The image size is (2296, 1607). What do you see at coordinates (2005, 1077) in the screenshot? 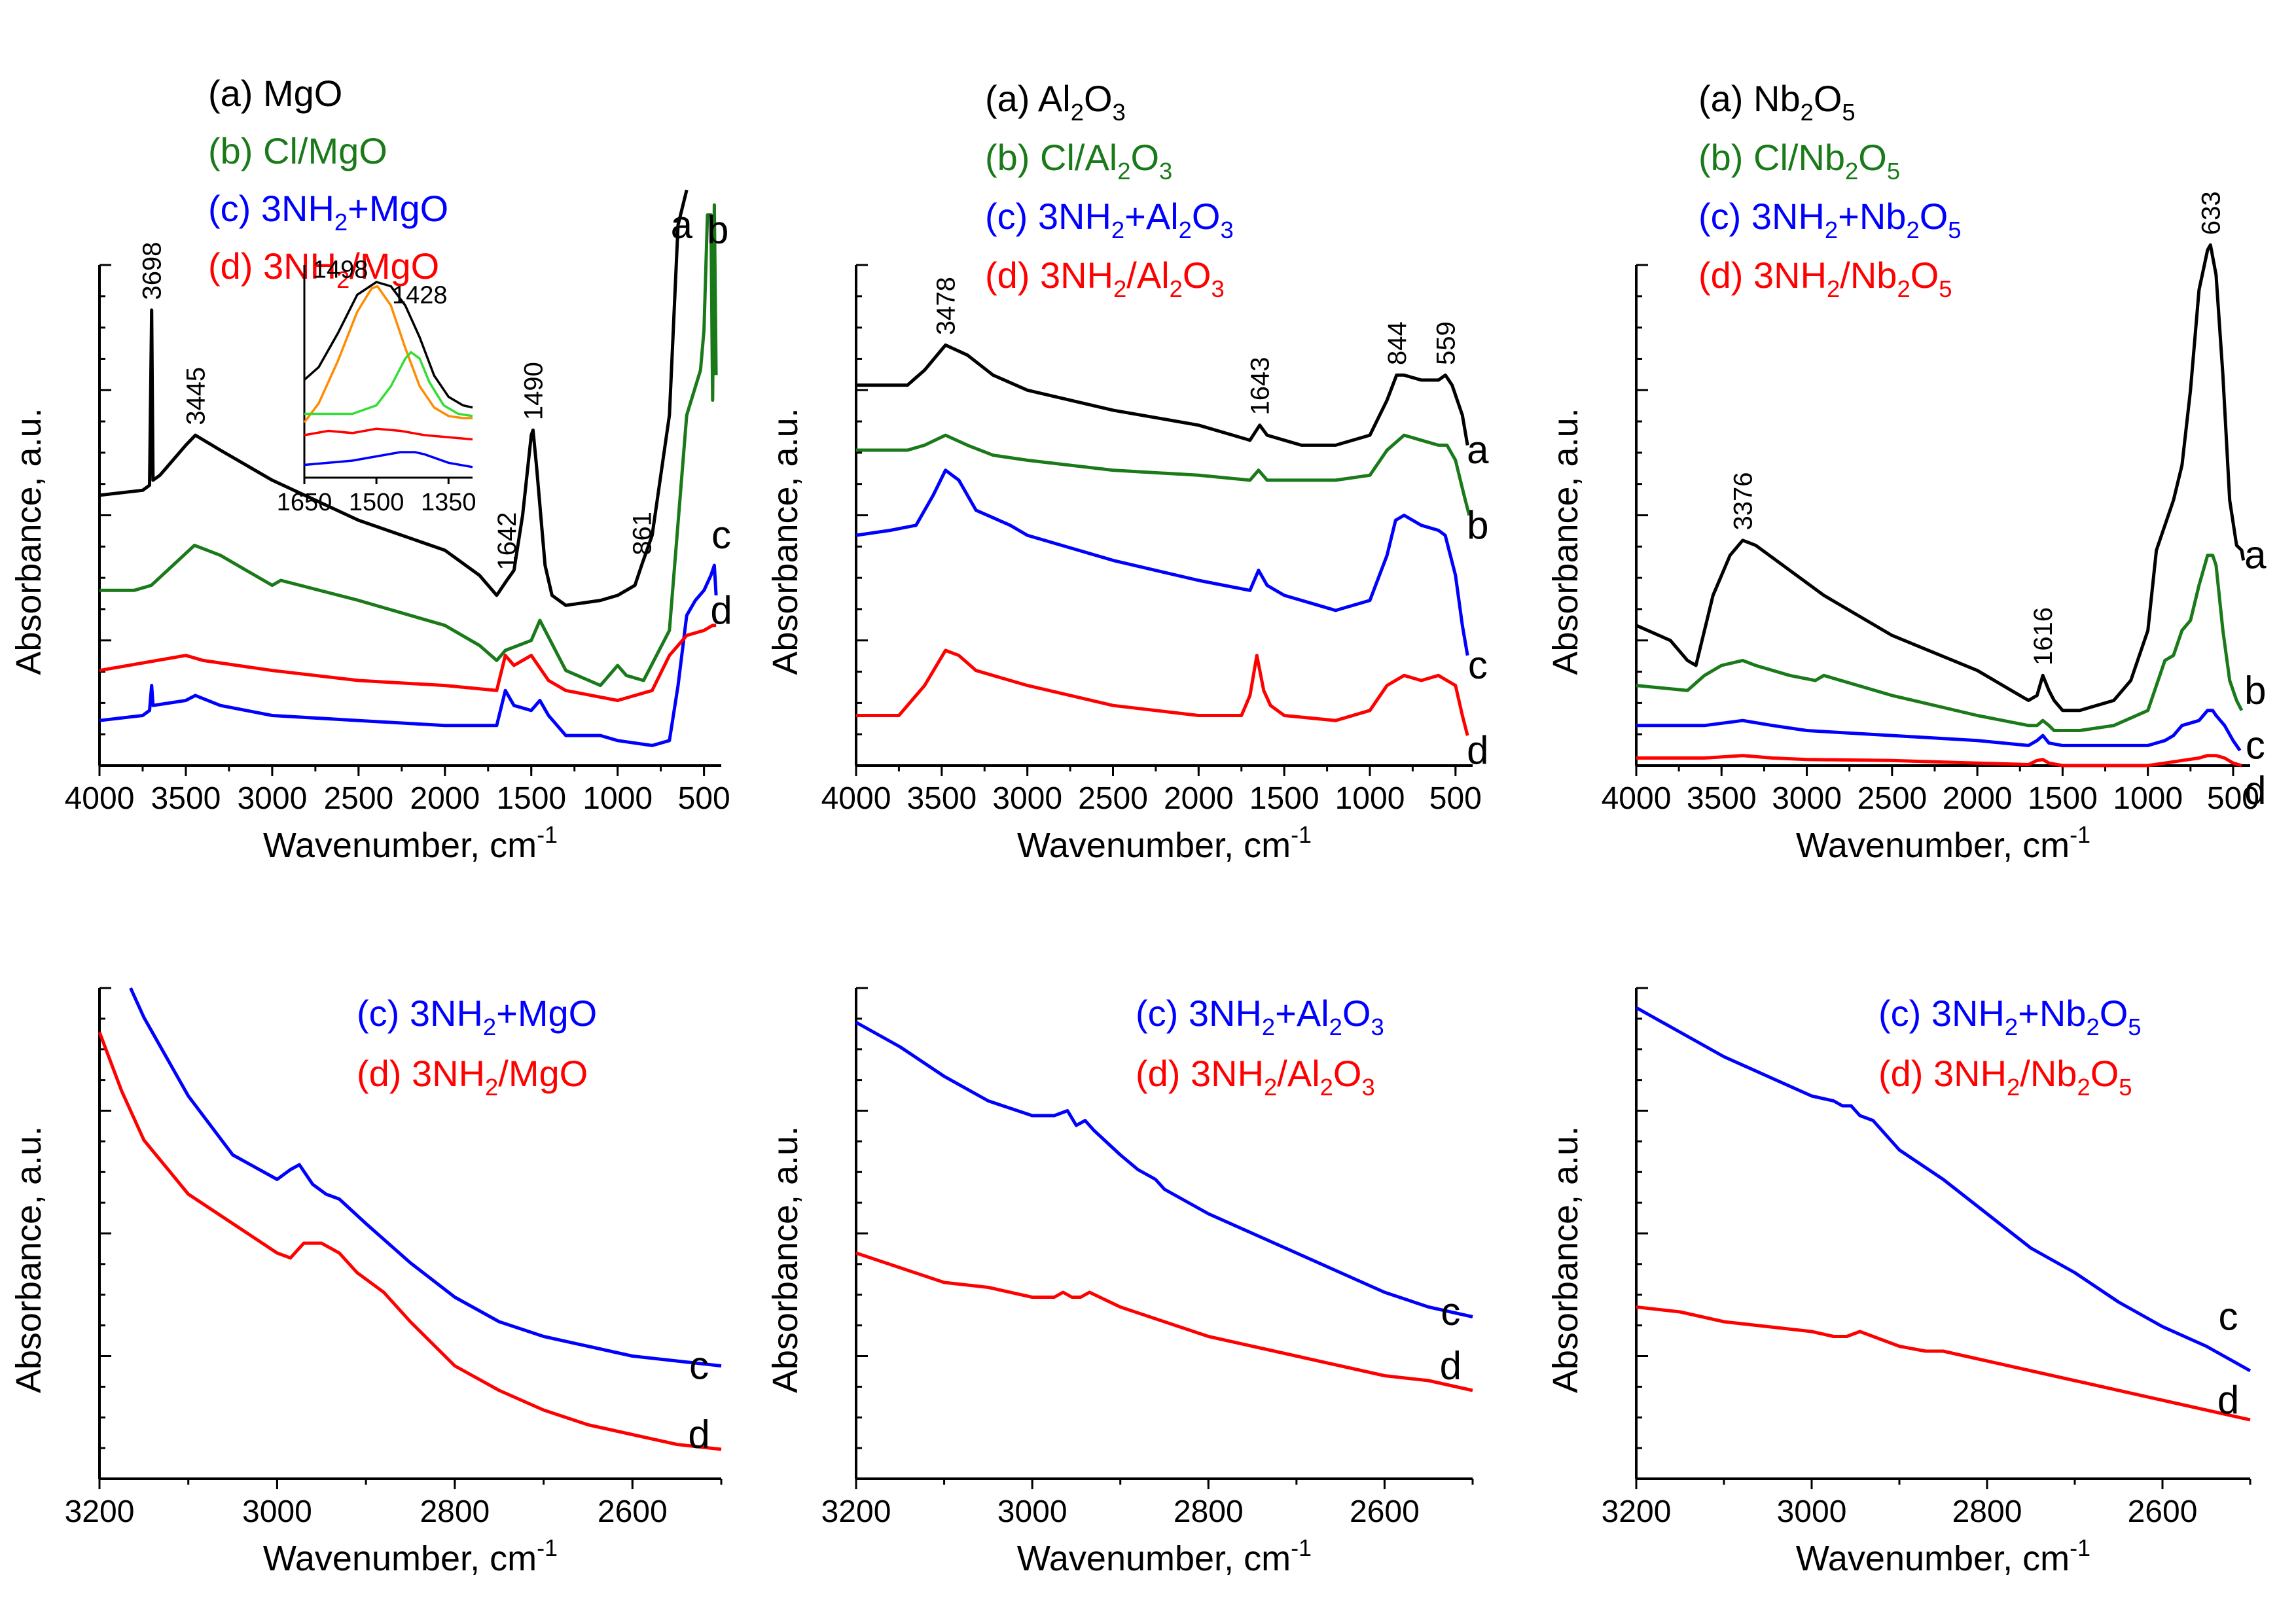
I see `bottom-right-legend-entry-d: (d) 3NH2/Nb2O5` at bounding box center [2005, 1077].